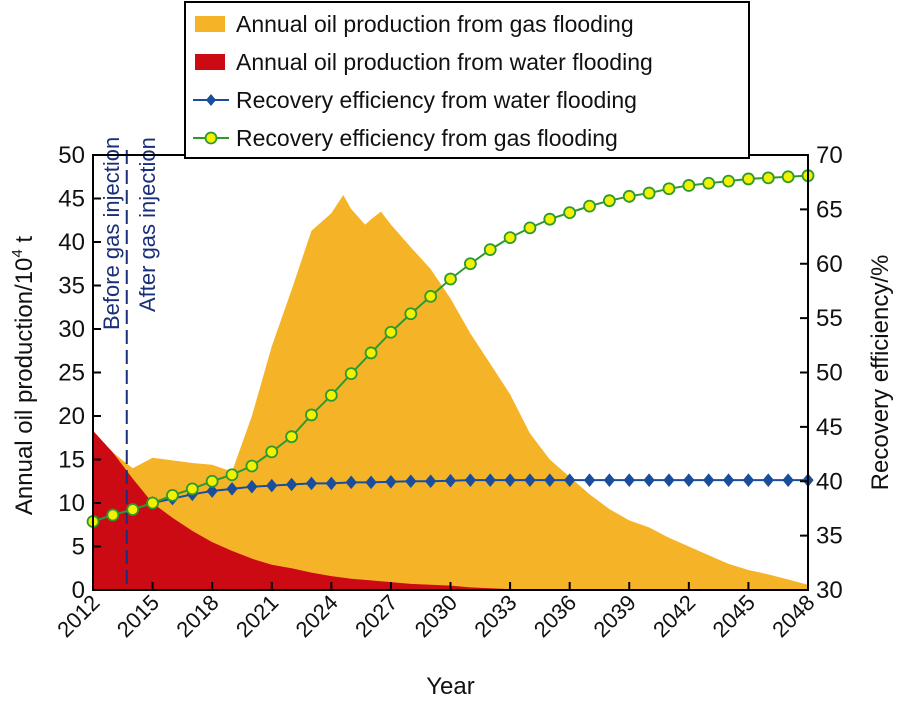 This screenshot has width=900, height=704. Describe the element at coordinates (211, 100) in the screenshot. I see `legend-marker-diamond` at that location.